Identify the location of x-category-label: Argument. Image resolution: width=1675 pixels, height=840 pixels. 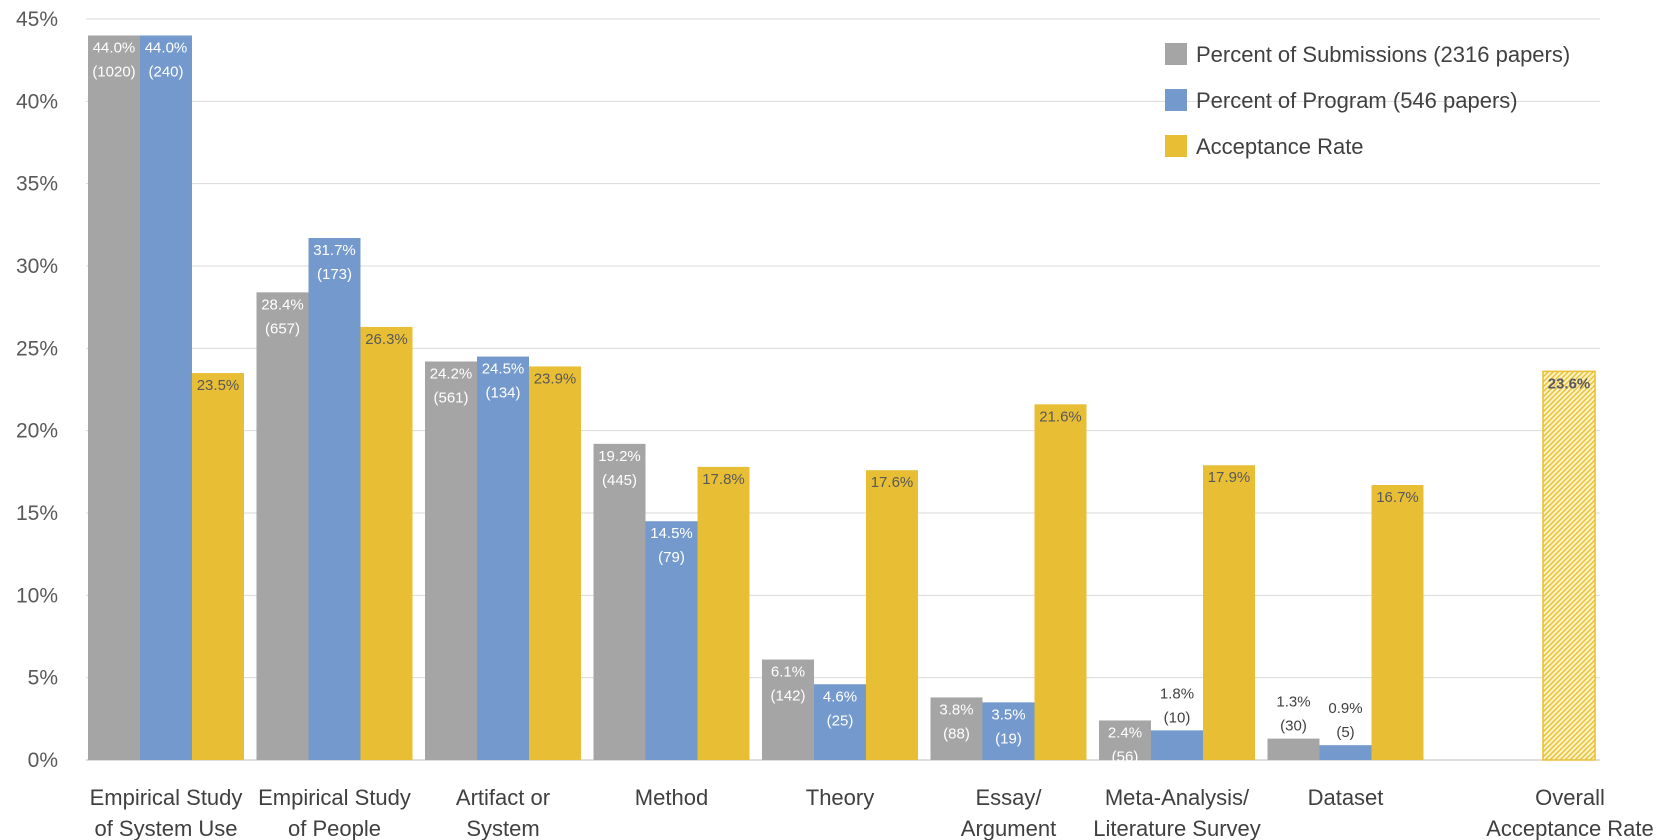
(1008, 828).